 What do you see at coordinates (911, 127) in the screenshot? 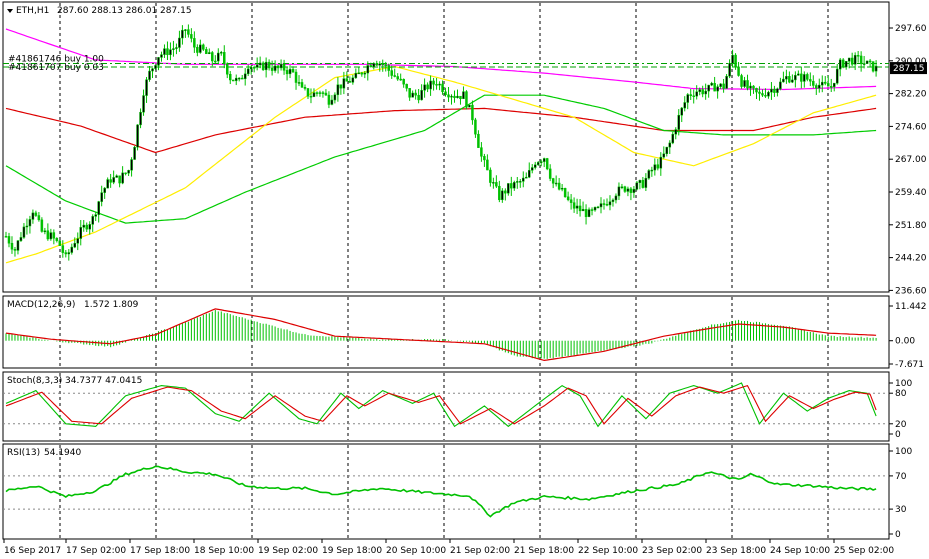
I see `y-tick-label: 274.60` at bounding box center [911, 127].